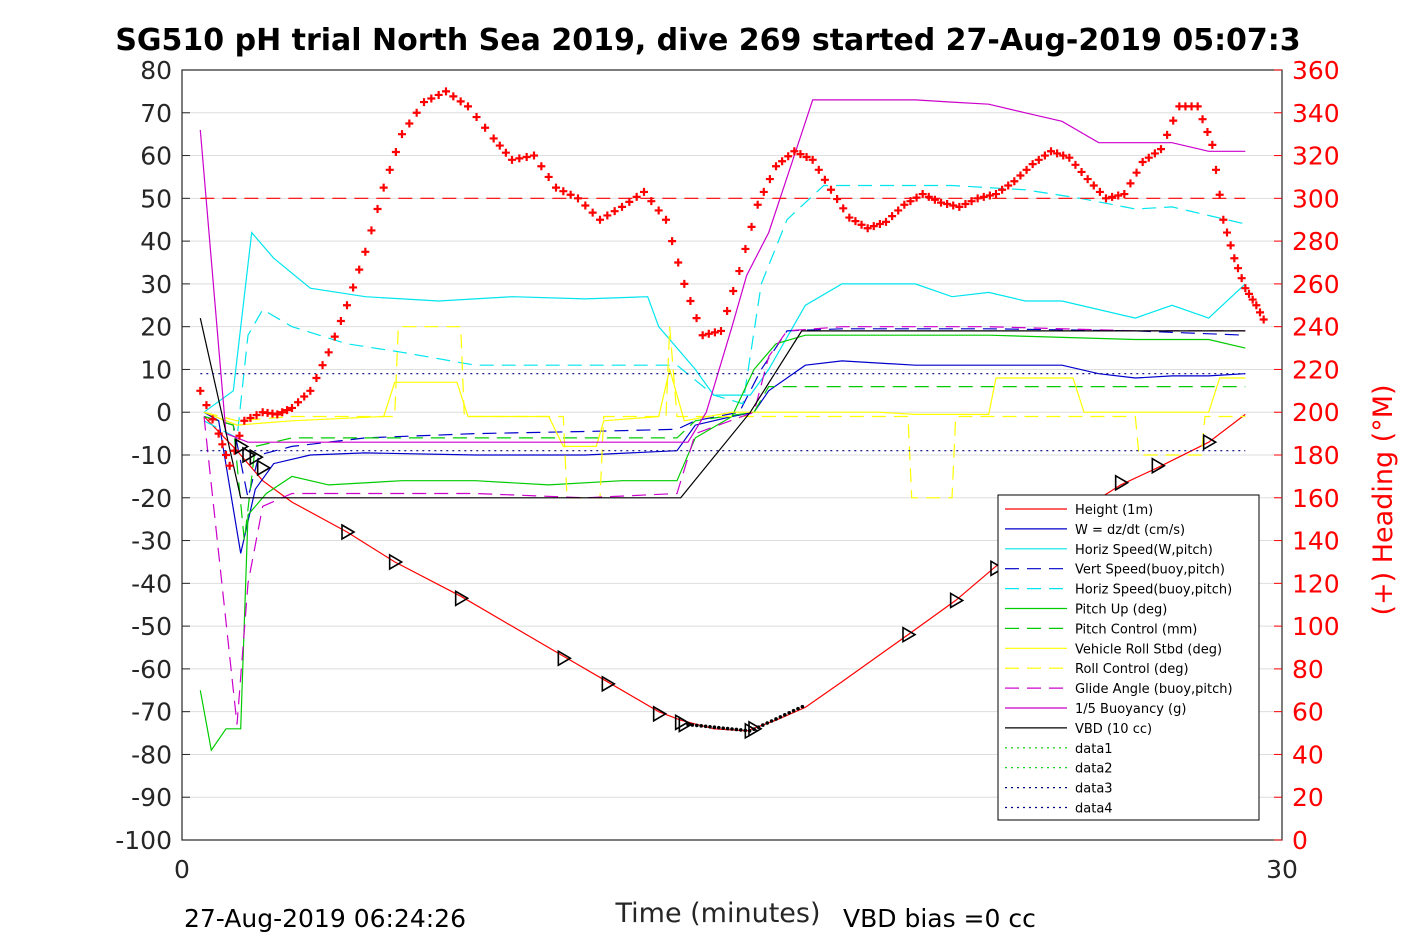 This screenshot has width=1417, height=945. Describe the element at coordinates (717, 913) in the screenshot. I see `x-axis-label: Time (minutes)` at that location.